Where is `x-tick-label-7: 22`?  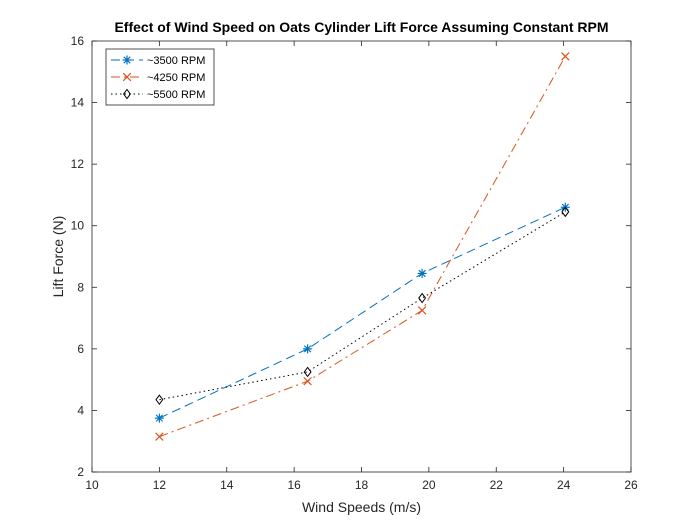 x-tick-label-7: 22 is located at coordinates (497, 485).